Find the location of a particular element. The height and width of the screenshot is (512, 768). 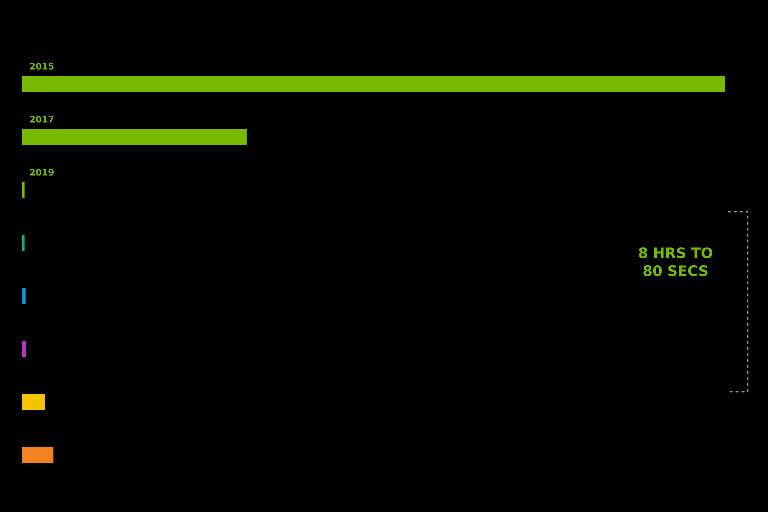

y-tick-label: 2019 is located at coordinates (42, 172).